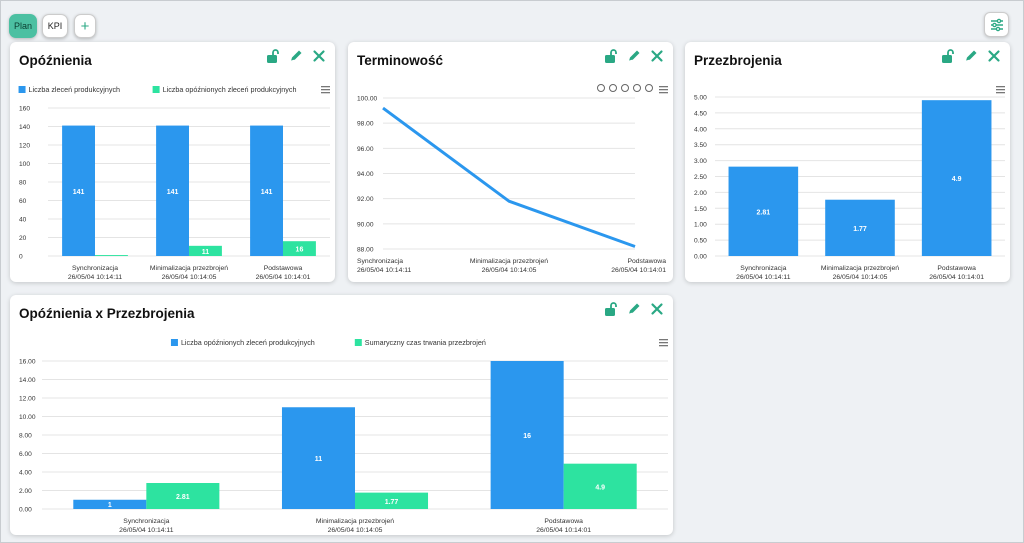  I want to click on tab-kpi: KPI, so click(55, 26).